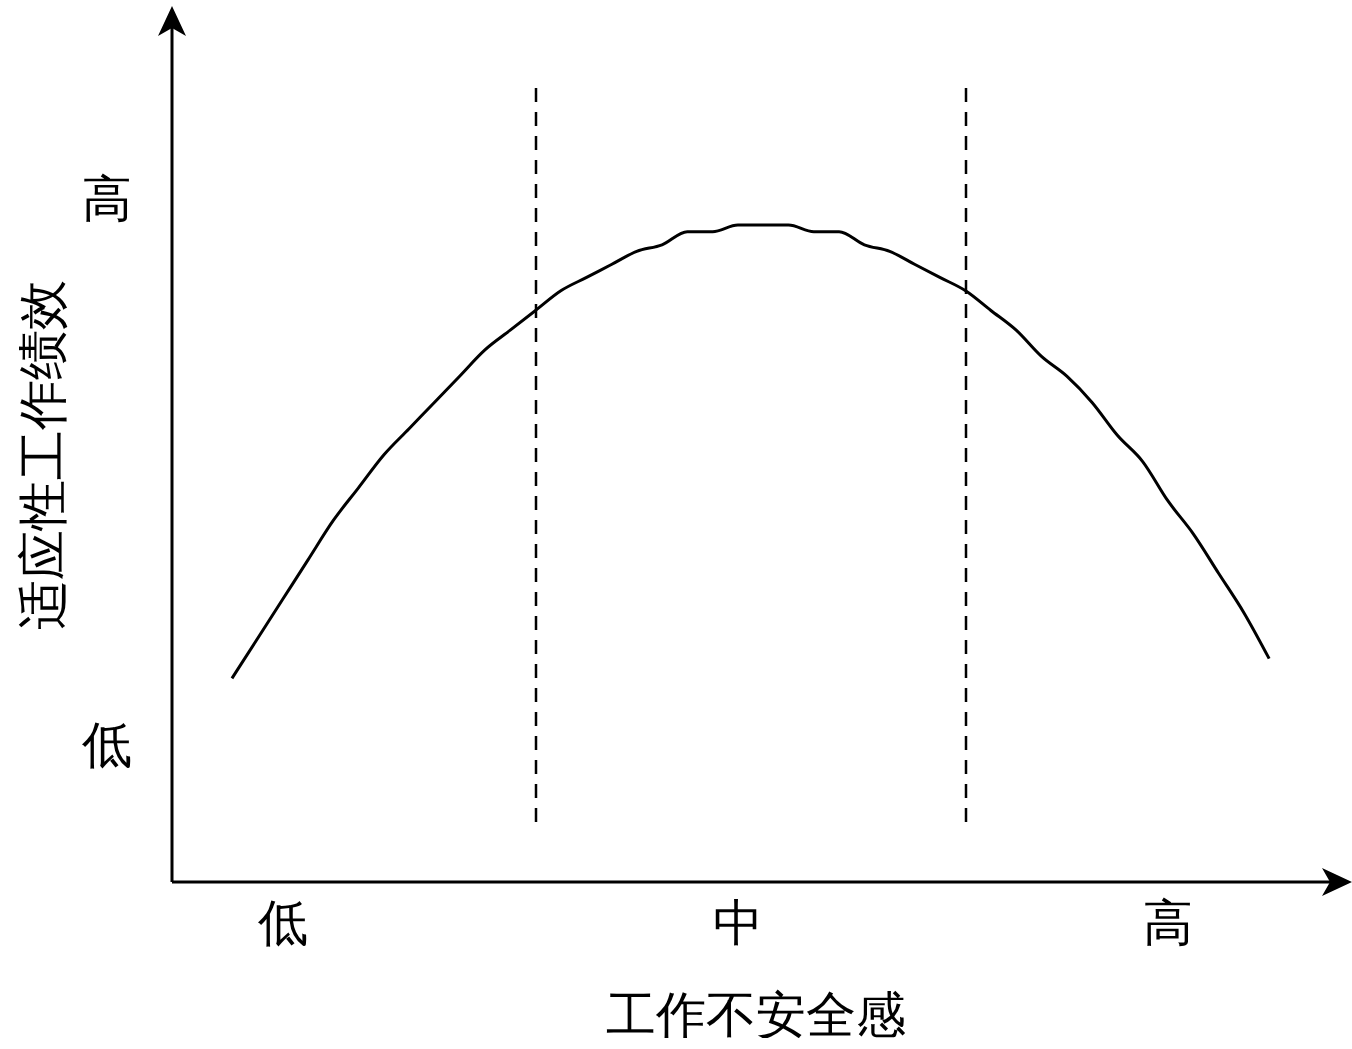 The height and width of the screenshot is (1049, 1352). I want to click on y-axis-title: 适应性工作绩效, so click(42, 455).